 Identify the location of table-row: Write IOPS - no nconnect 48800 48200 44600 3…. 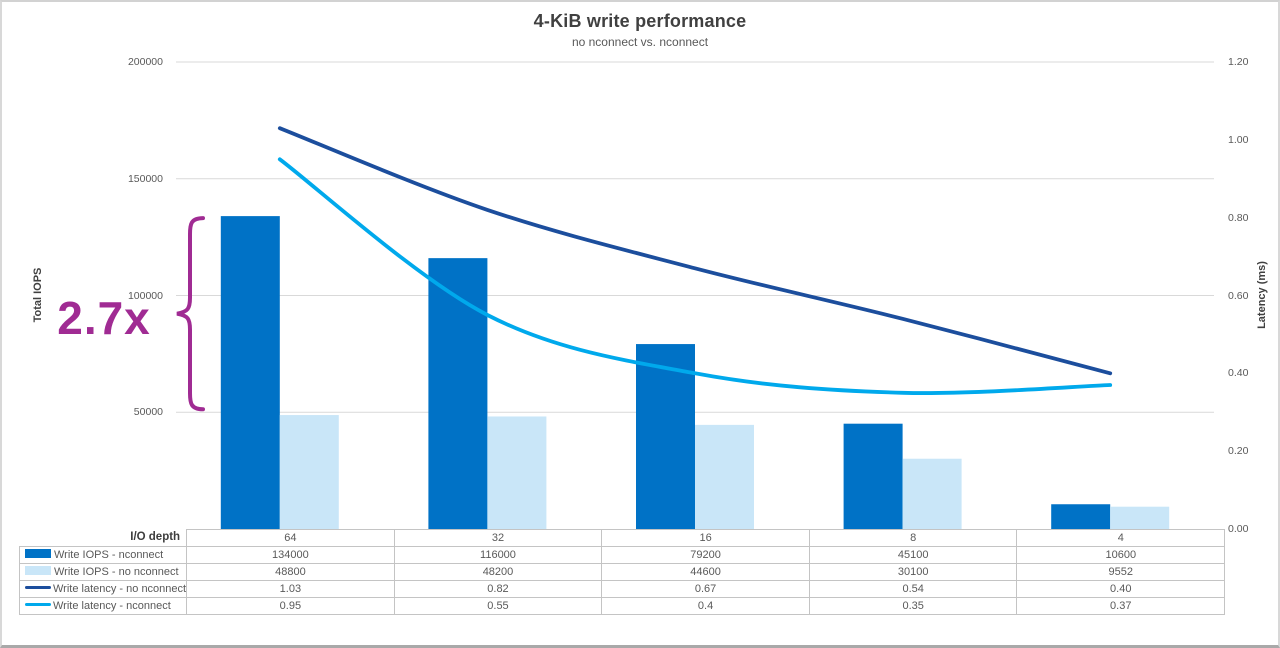
(622, 572).